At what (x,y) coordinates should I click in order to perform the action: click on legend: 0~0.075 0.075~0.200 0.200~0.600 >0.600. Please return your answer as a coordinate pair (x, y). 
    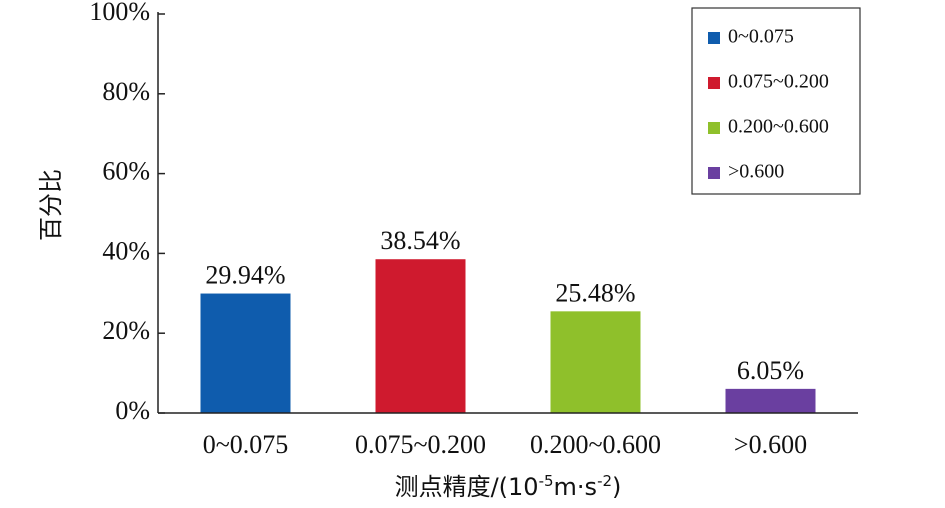
    Looking at the image, I should click on (776, 101).